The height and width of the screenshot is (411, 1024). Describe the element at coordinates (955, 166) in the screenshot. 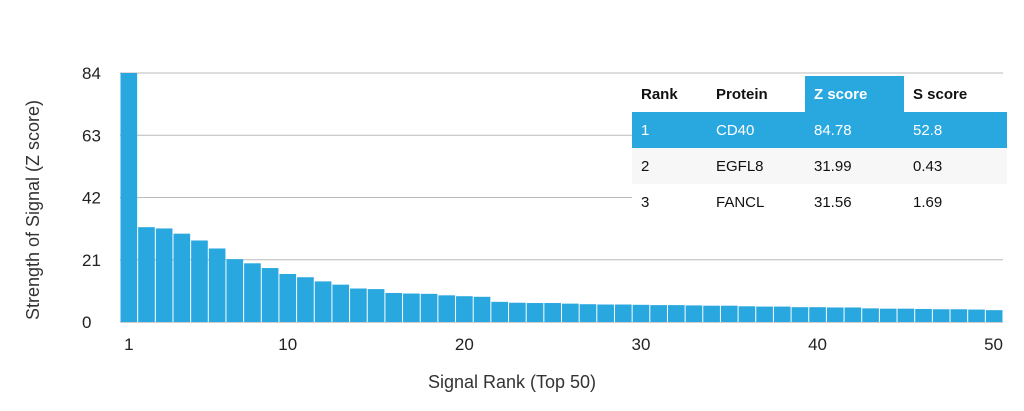

I see `cell-s-score: 0.43` at that location.